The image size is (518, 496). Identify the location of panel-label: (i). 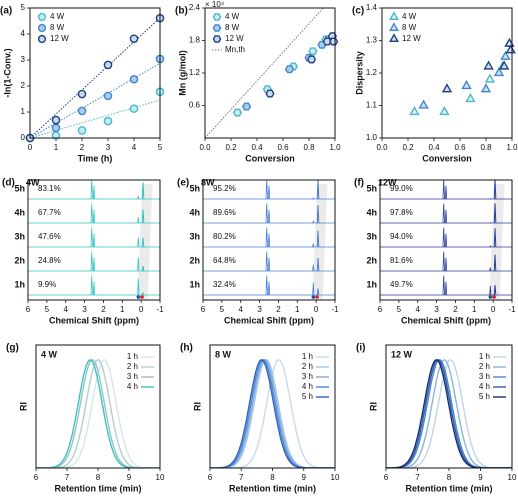
(360, 348).